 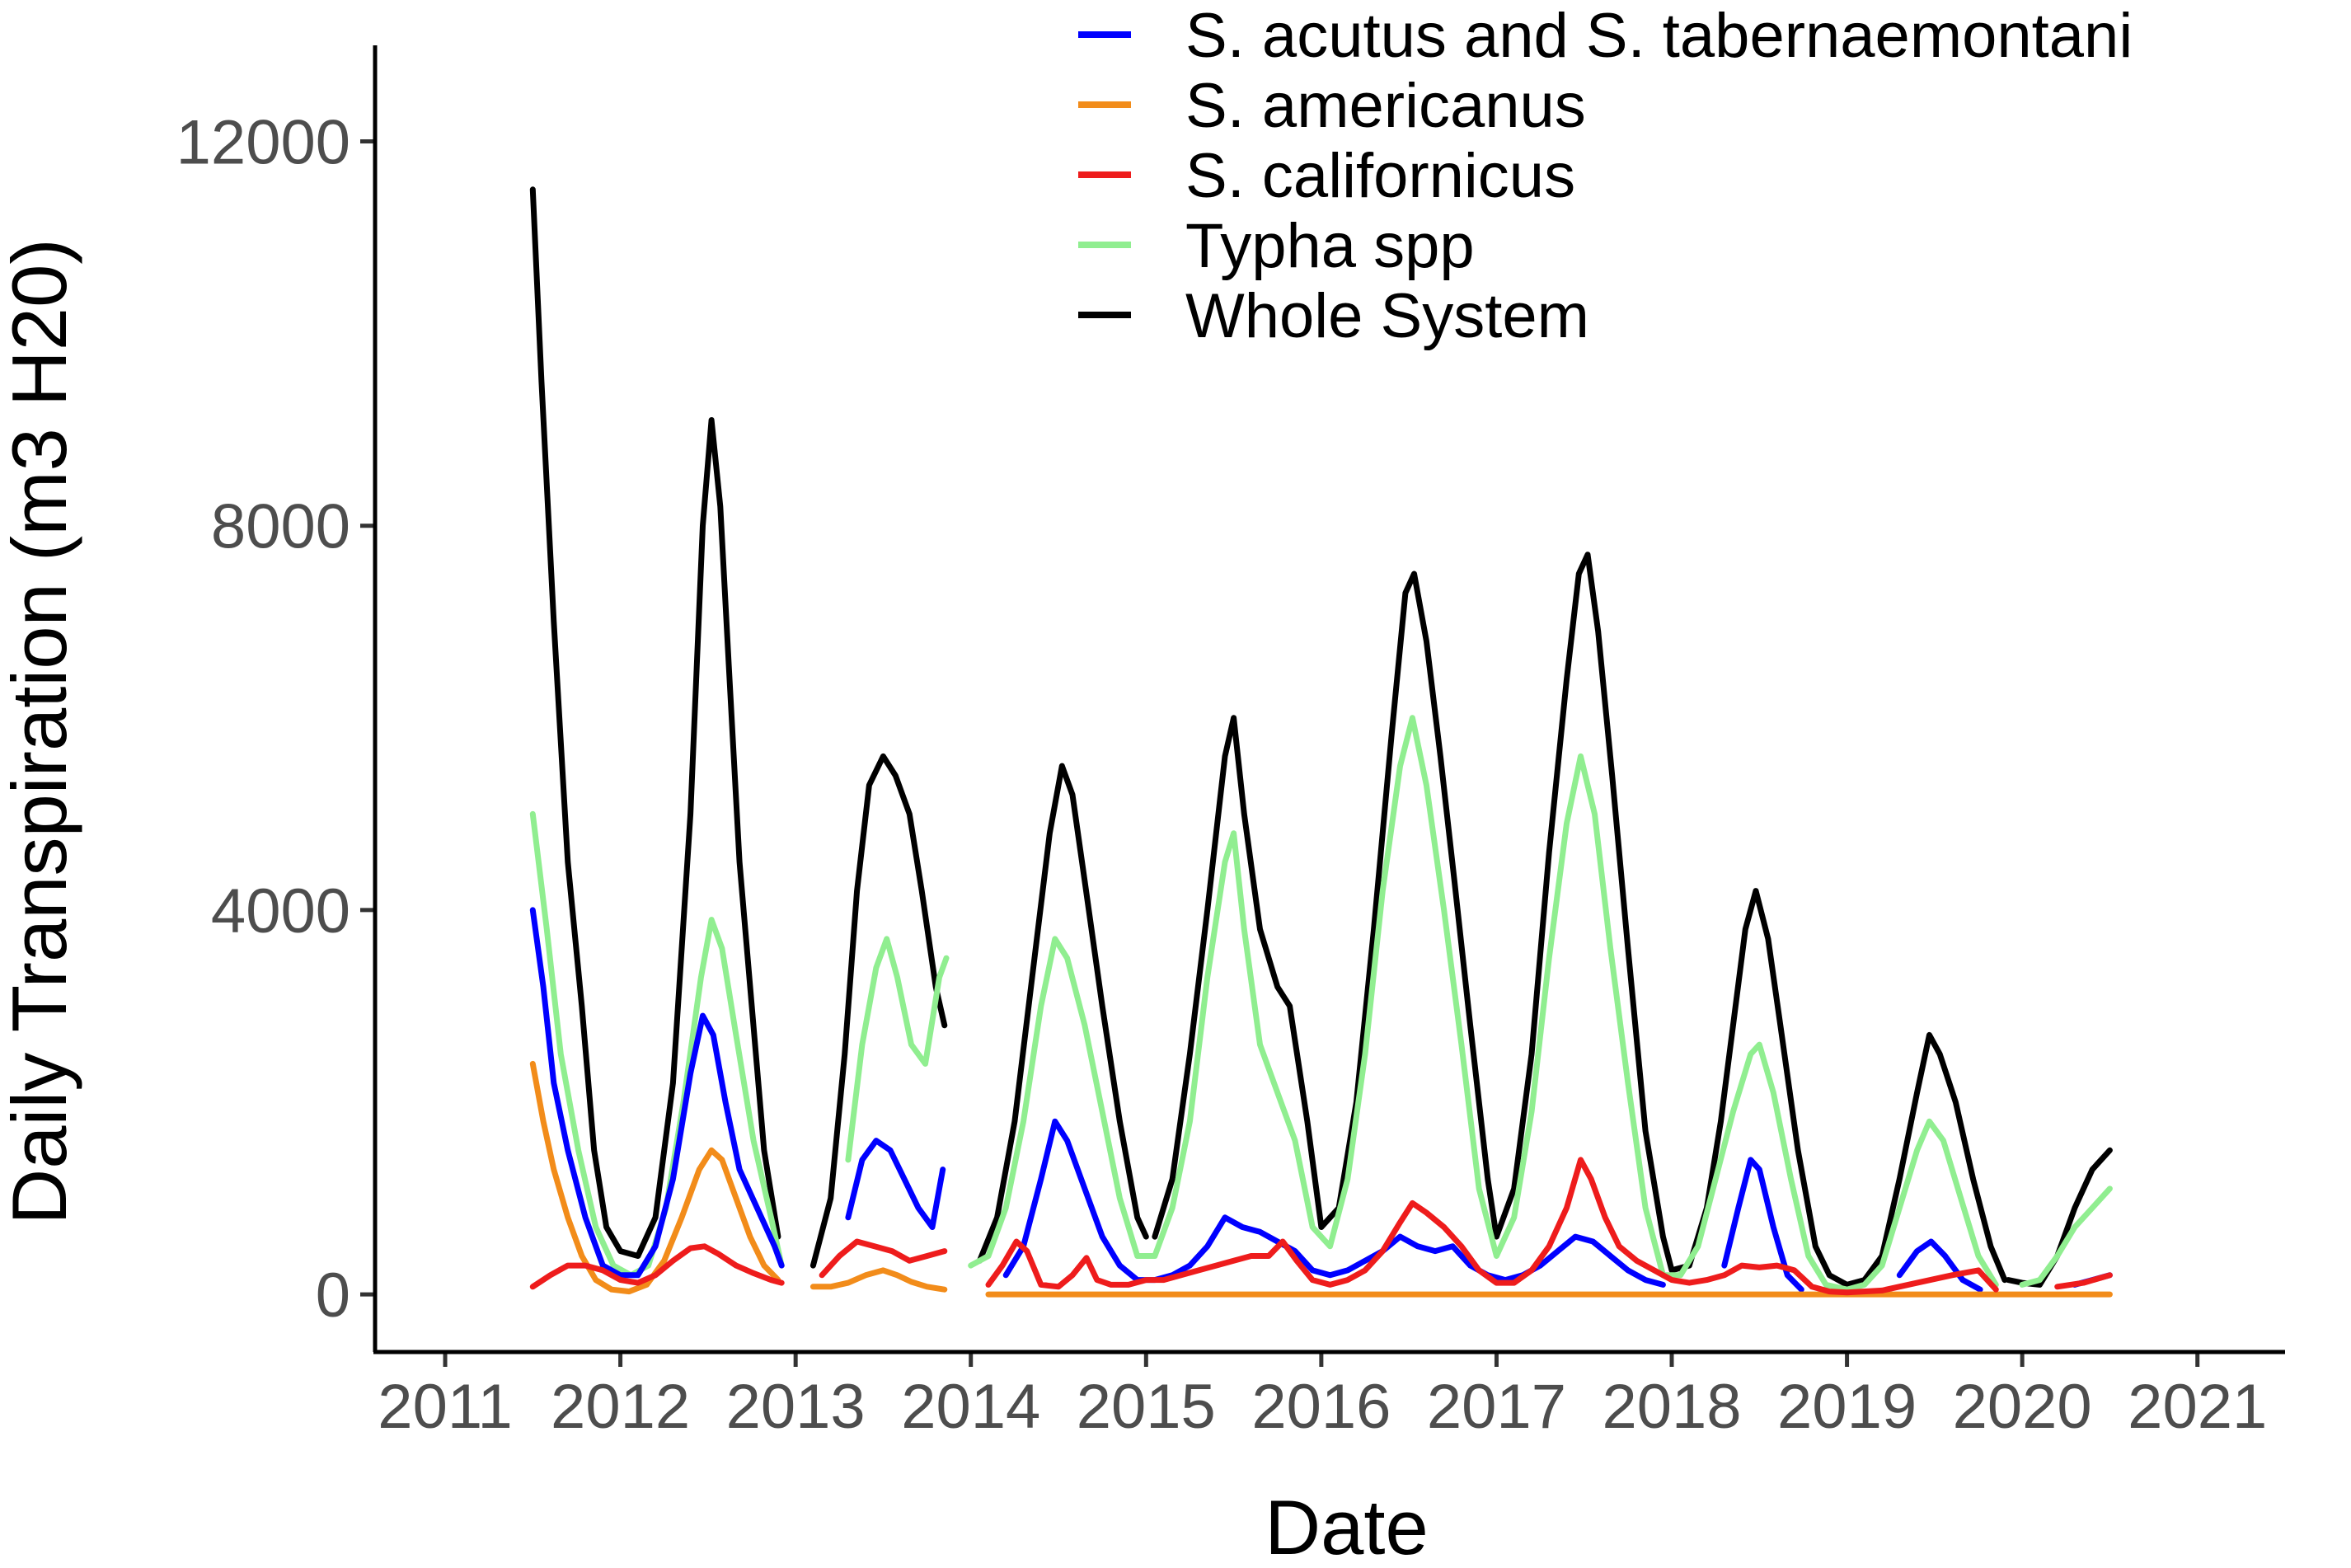 What do you see at coordinates (1385, 106) in the screenshot?
I see `legend-label: S. americanus` at bounding box center [1385, 106].